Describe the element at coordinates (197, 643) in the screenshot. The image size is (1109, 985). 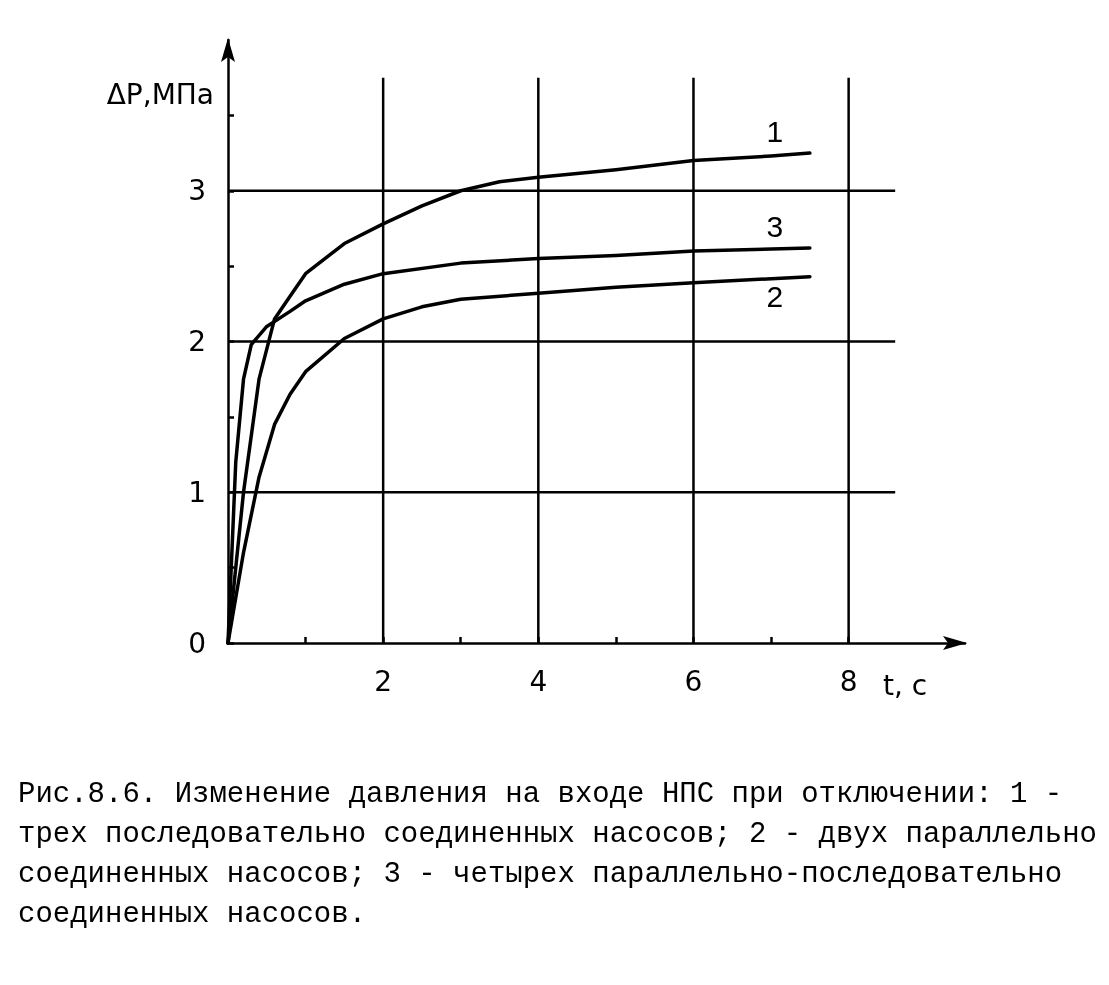
I see `y-tick-label: 0` at that location.